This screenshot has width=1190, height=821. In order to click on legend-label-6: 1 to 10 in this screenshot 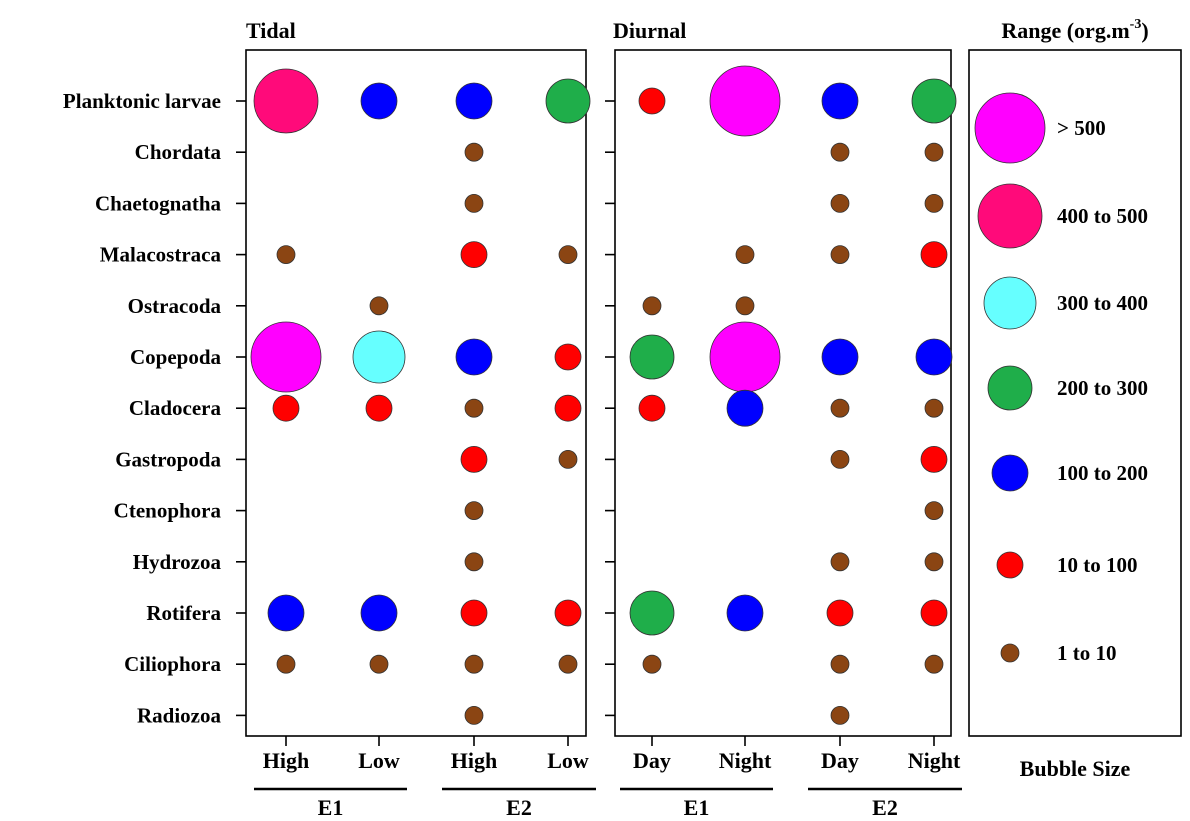, I will do `click(1087, 653)`.